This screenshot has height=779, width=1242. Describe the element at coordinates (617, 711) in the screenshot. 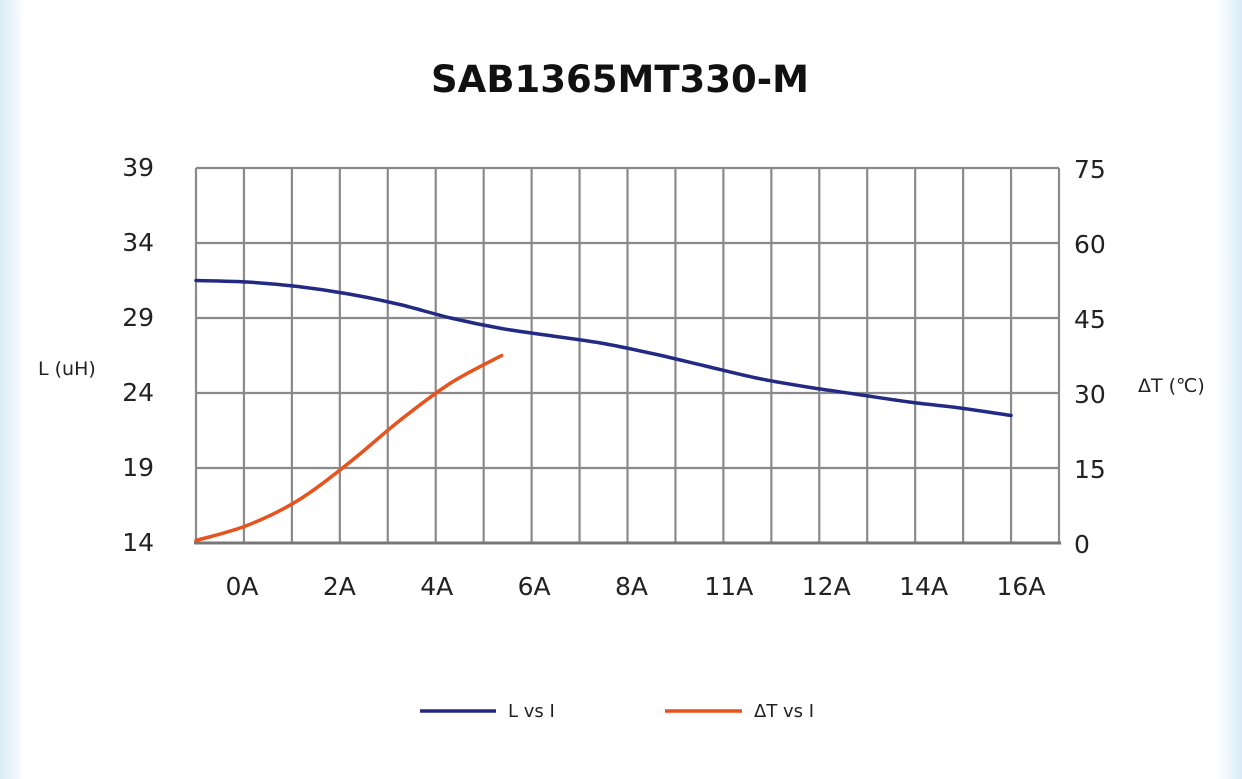

I see `chart-legend: L vs I ΔT vs I` at that location.